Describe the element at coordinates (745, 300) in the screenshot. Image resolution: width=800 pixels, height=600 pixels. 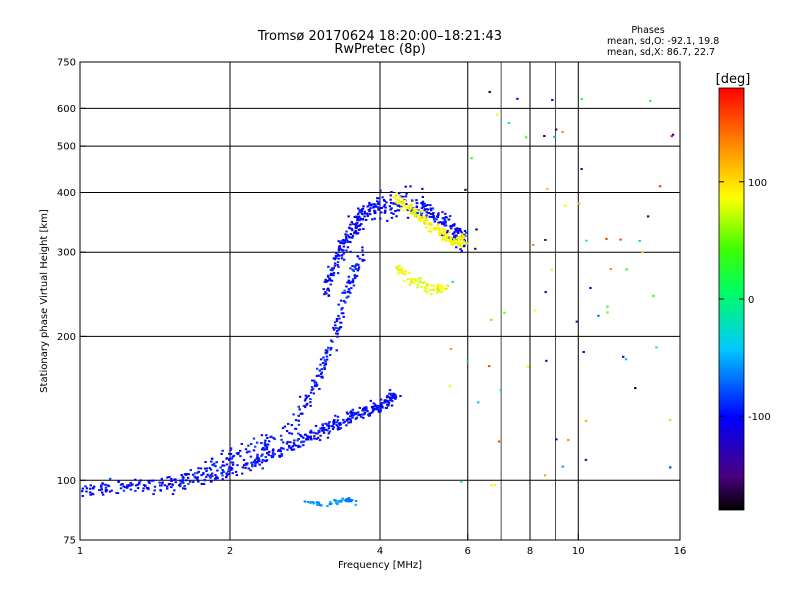
I see `colorbar-ticks: 100 0 -100` at that location.